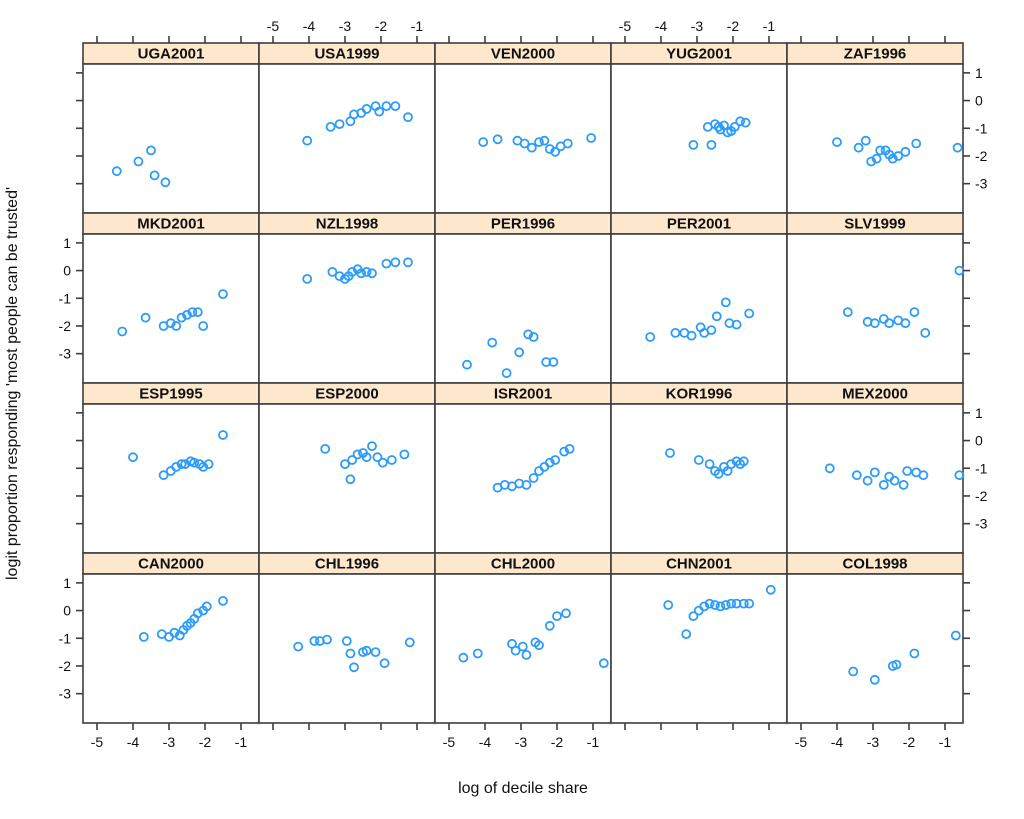 The image size is (1024, 819). I want to click on panel-PER2001: PER2001, so click(699, 298).